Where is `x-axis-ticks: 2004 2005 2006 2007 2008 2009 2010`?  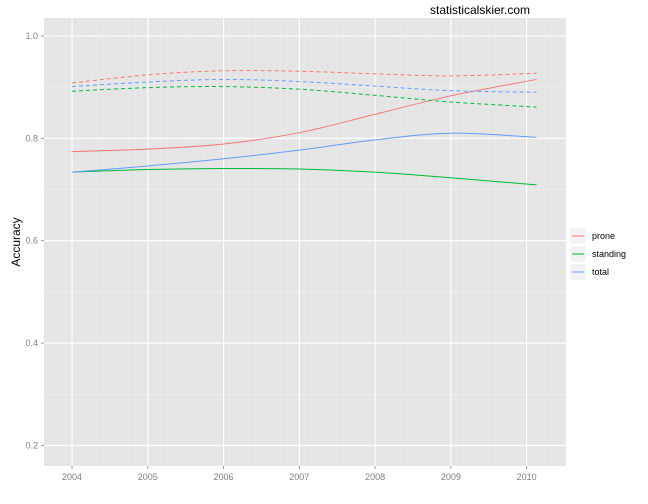 x-axis-ticks: 2004 2005 2006 2007 2008 2009 2010 is located at coordinates (299, 474).